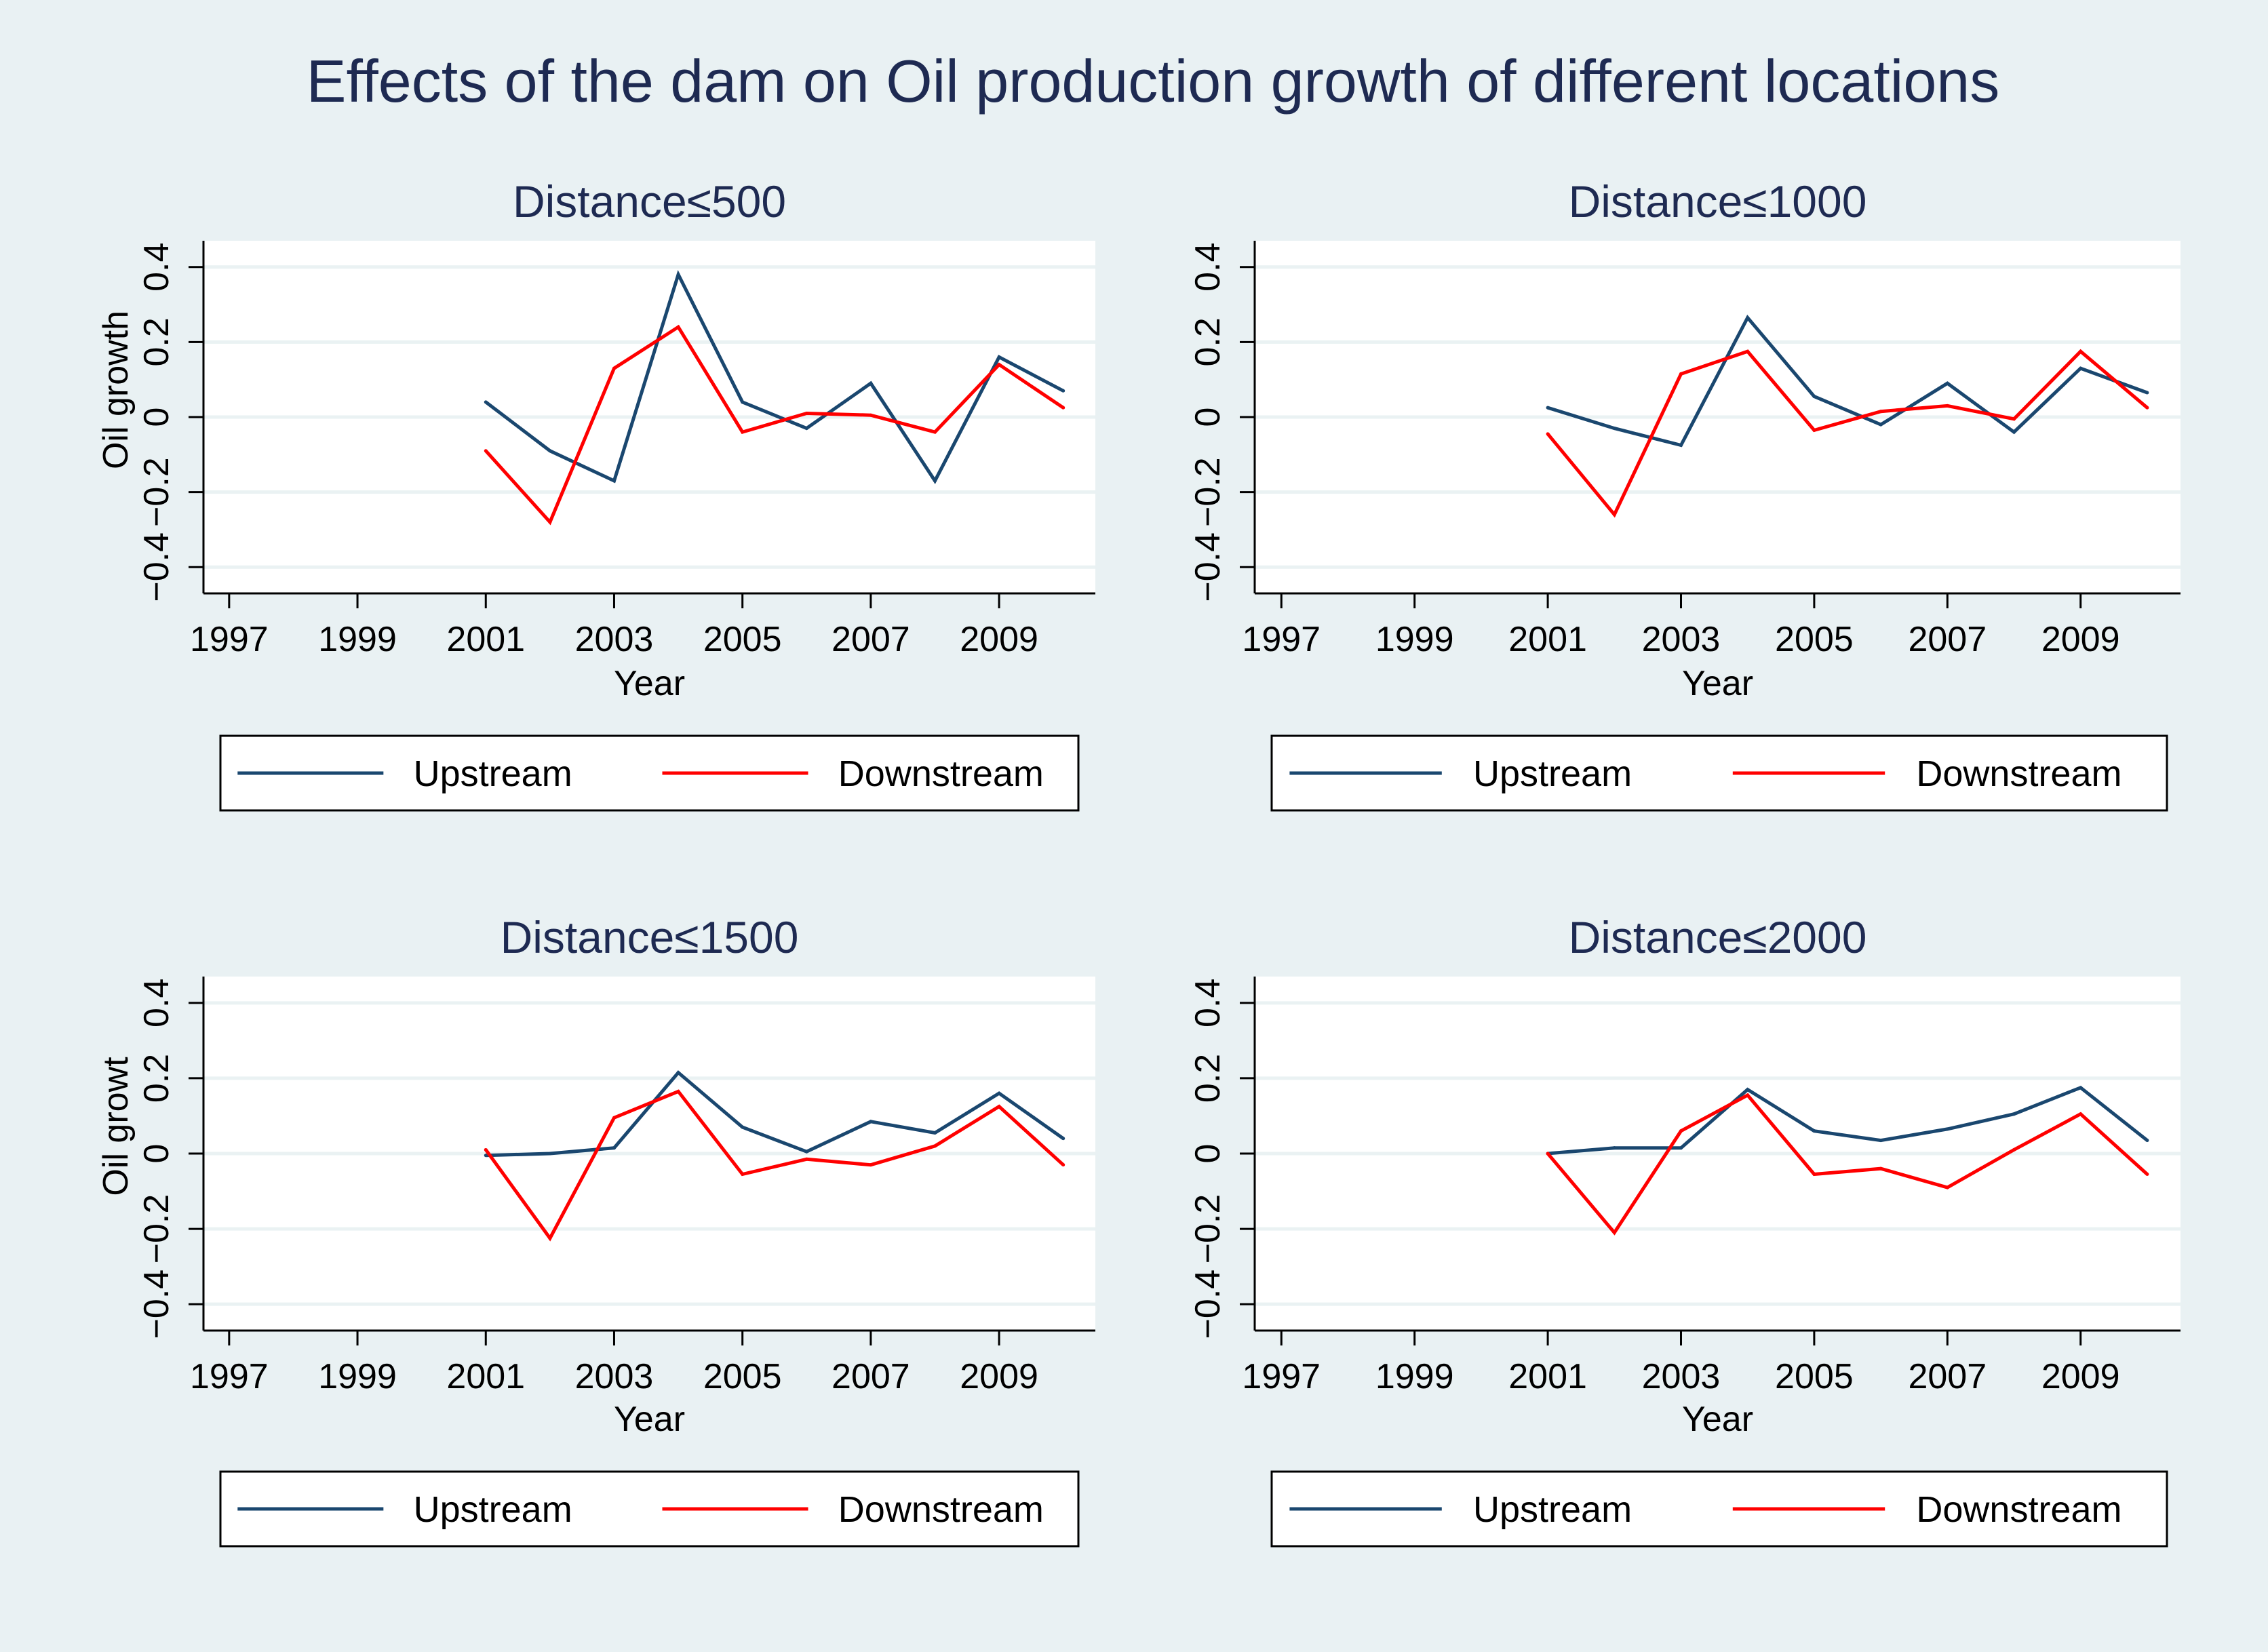  What do you see at coordinates (116, 1126) in the screenshot?
I see `y-axis-title: Oil growt` at bounding box center [116, 1126].